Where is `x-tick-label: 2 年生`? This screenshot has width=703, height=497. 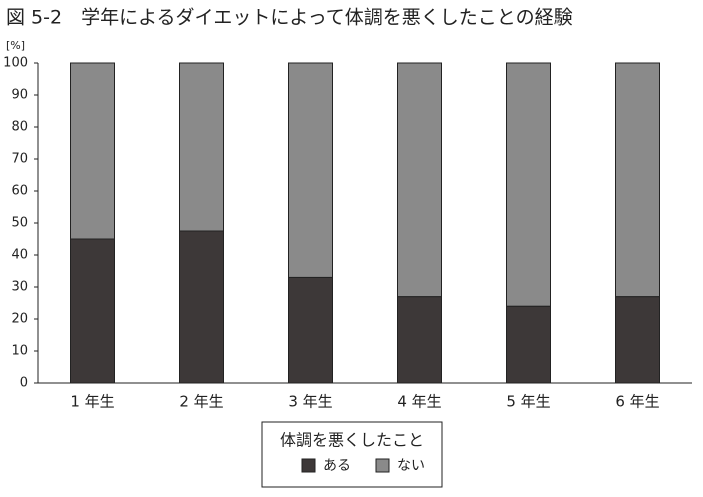
x-tick-label: 2 年生 is located at coordinates (201, 402).